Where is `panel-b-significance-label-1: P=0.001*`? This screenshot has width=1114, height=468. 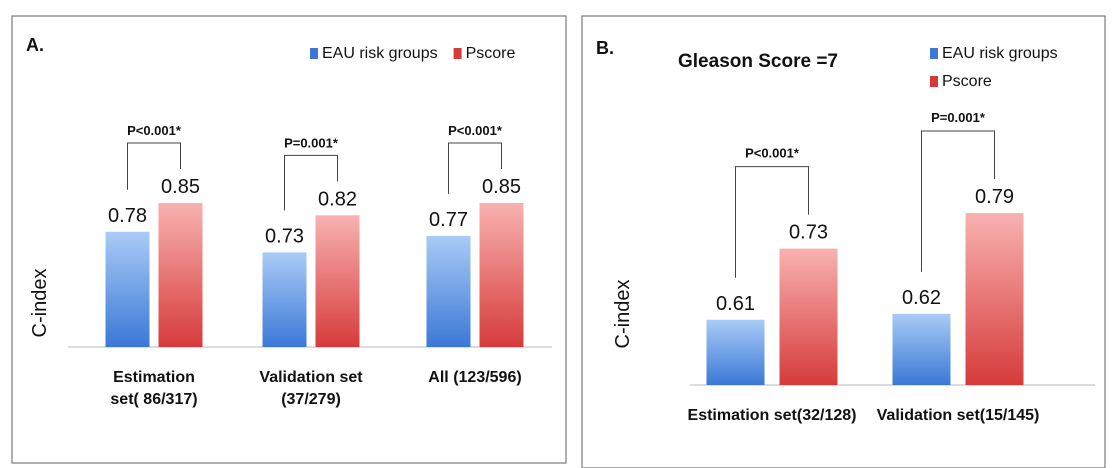 panel-b-significance-label-1: P=0.001* is located at coordinates (958, 117).